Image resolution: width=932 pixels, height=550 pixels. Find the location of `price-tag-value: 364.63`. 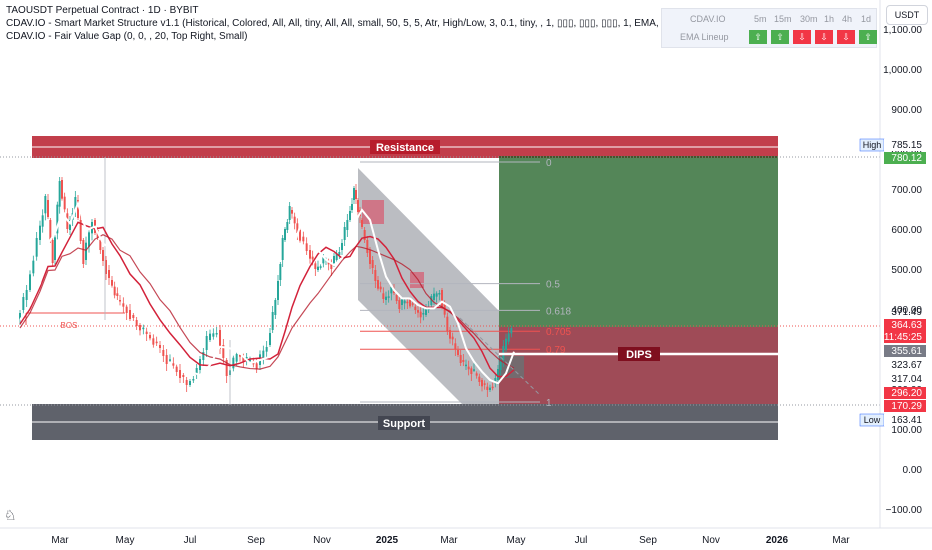

price-tag-value: 364.63 is located at coordinates (906, 325).